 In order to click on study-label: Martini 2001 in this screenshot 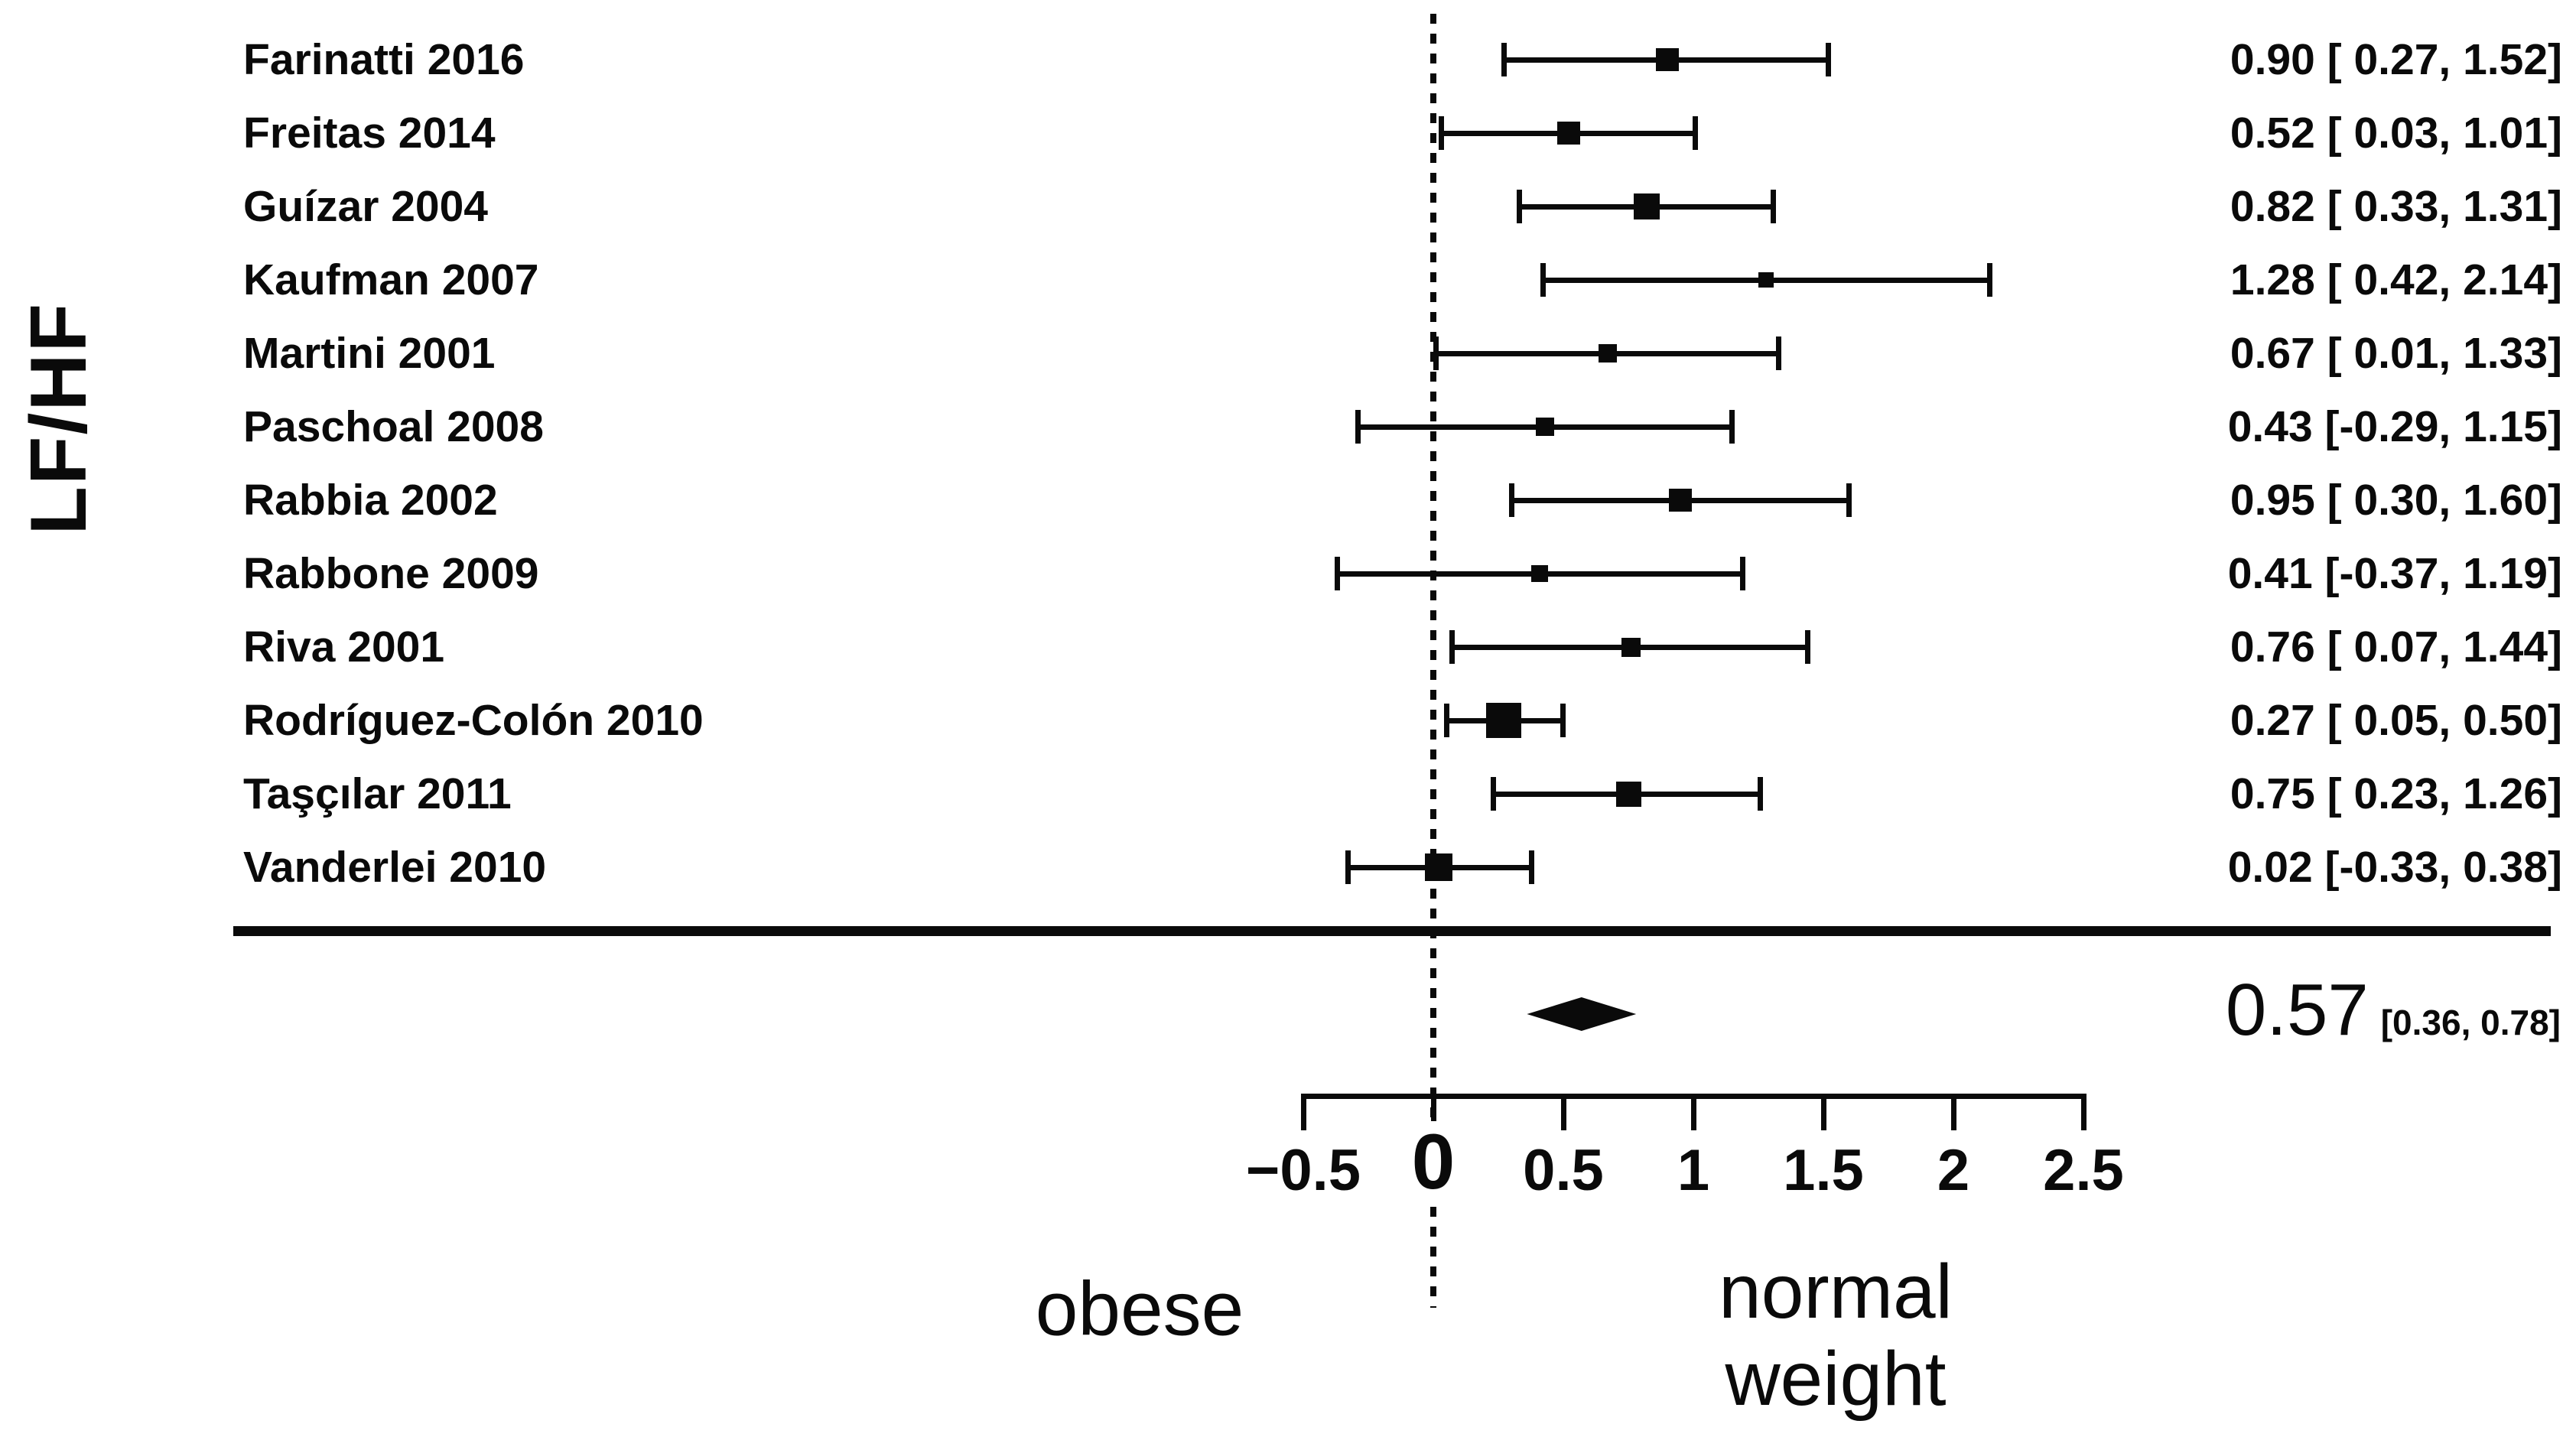, I will do `click(369, 353)`.